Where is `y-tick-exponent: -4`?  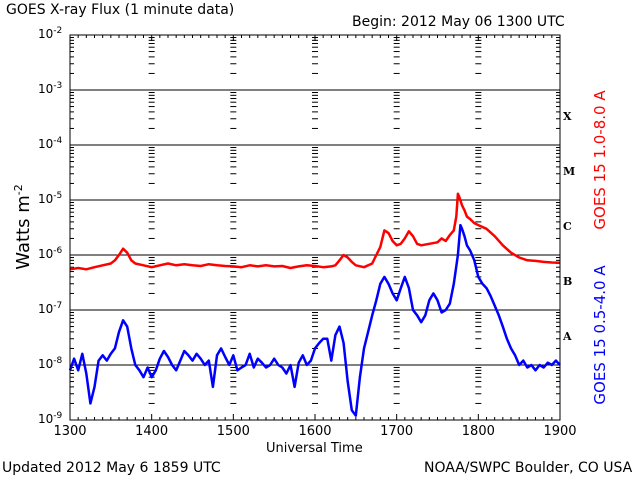
y-tick-exponent: -4 is located at coordinates (58, 141).